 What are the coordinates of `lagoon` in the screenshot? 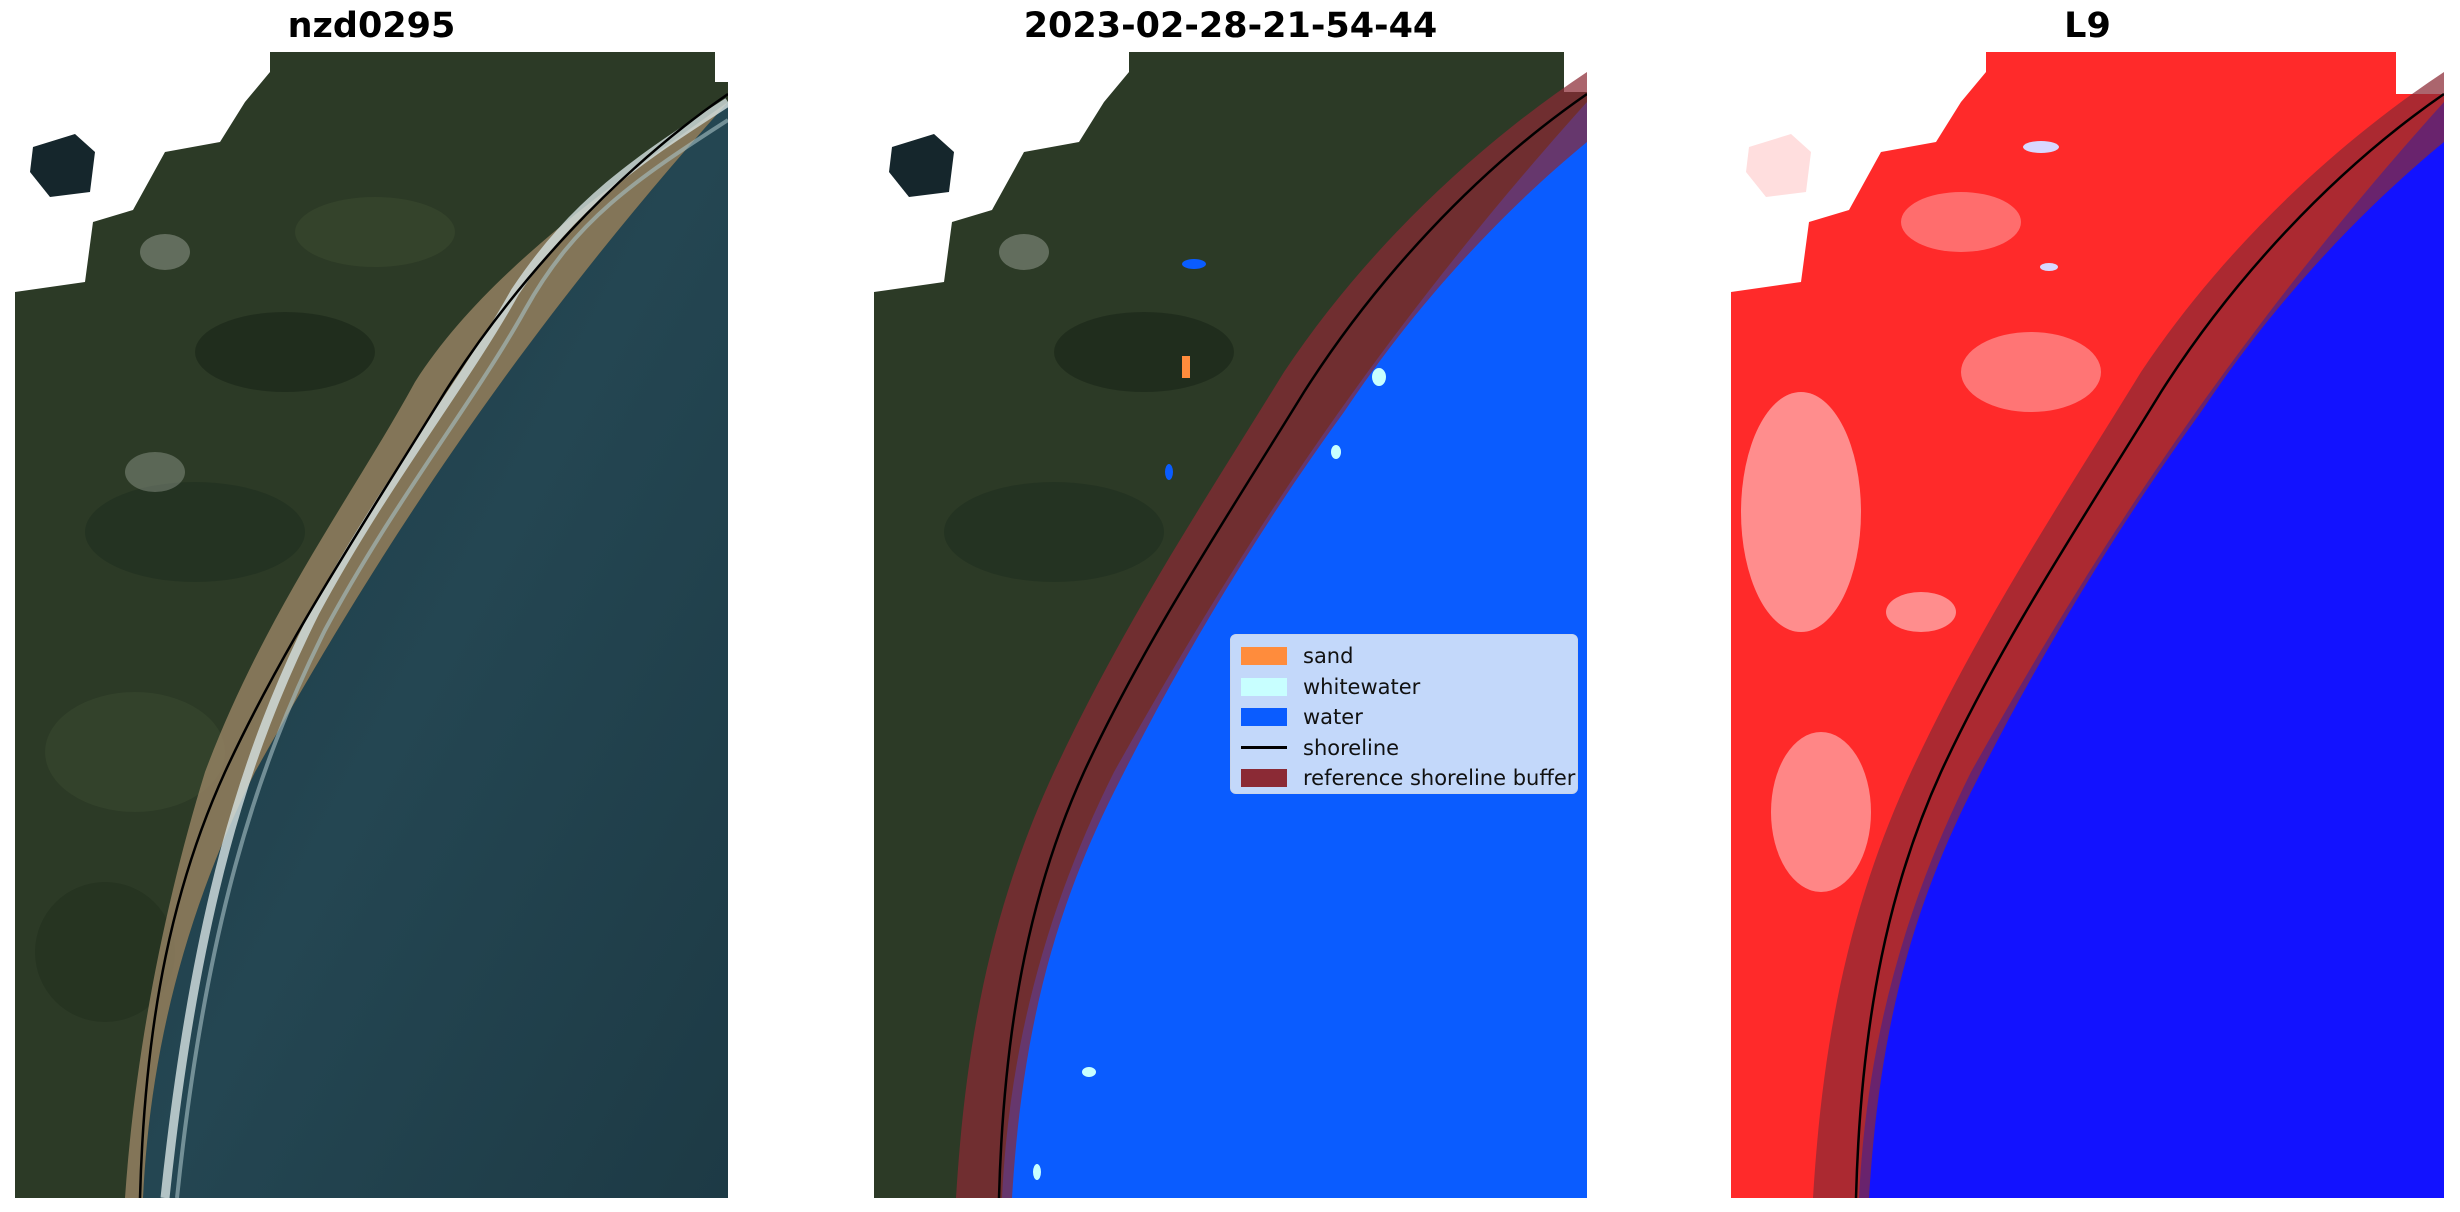 It's located at (62, 165).